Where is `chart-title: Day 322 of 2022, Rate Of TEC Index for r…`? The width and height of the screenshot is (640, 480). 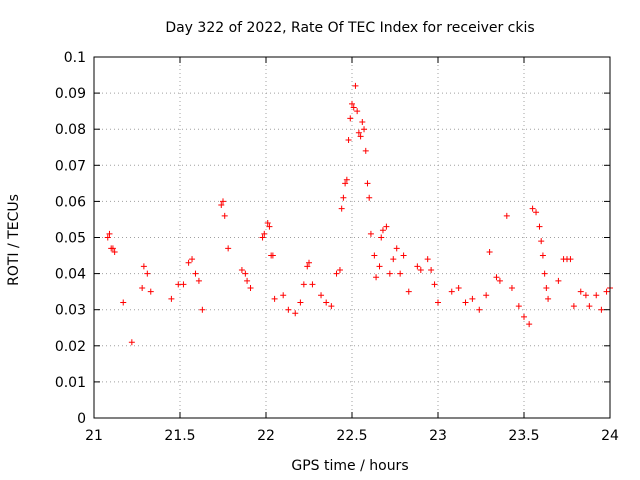
chart-title: Day 322 of 2022, Rate Of TEC Index for r… is located at coordinates (349, 28).